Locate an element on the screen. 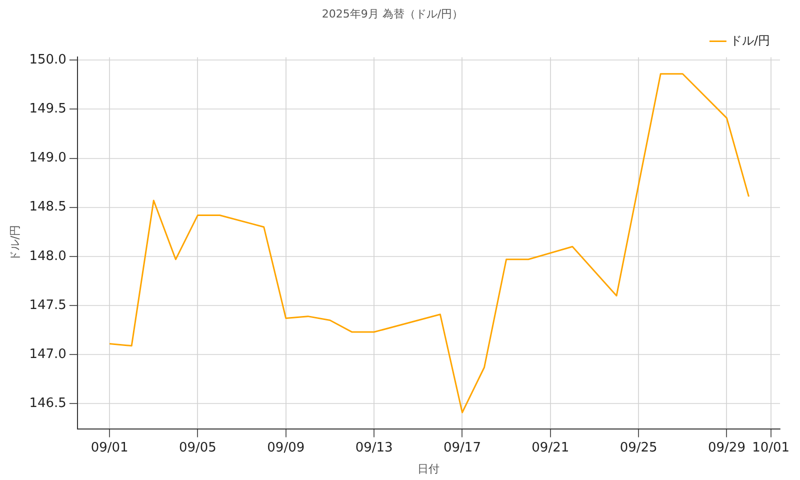  x-tick-label: 09/17 is located at coordinates (462, 448).